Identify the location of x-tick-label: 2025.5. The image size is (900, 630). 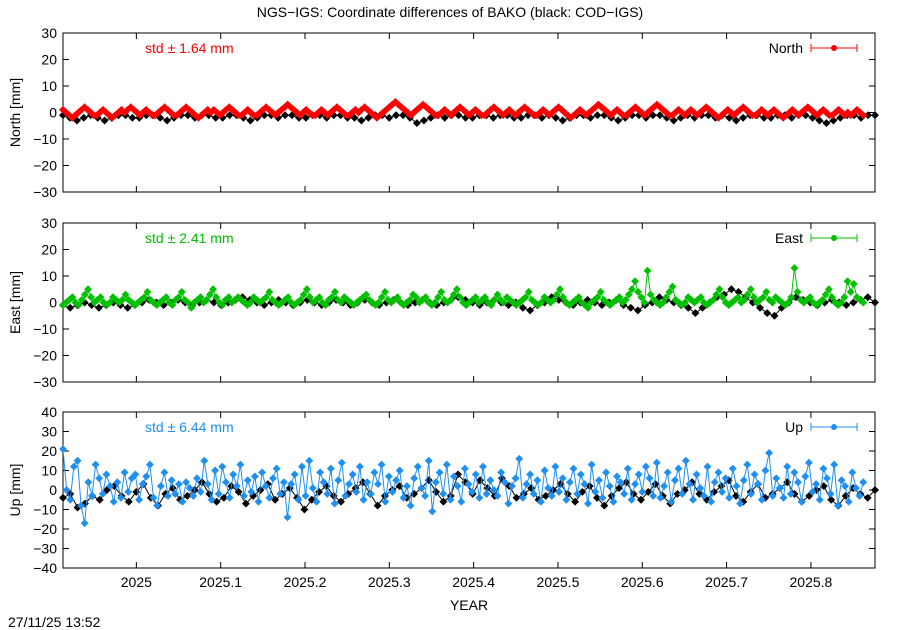
(558, 582).